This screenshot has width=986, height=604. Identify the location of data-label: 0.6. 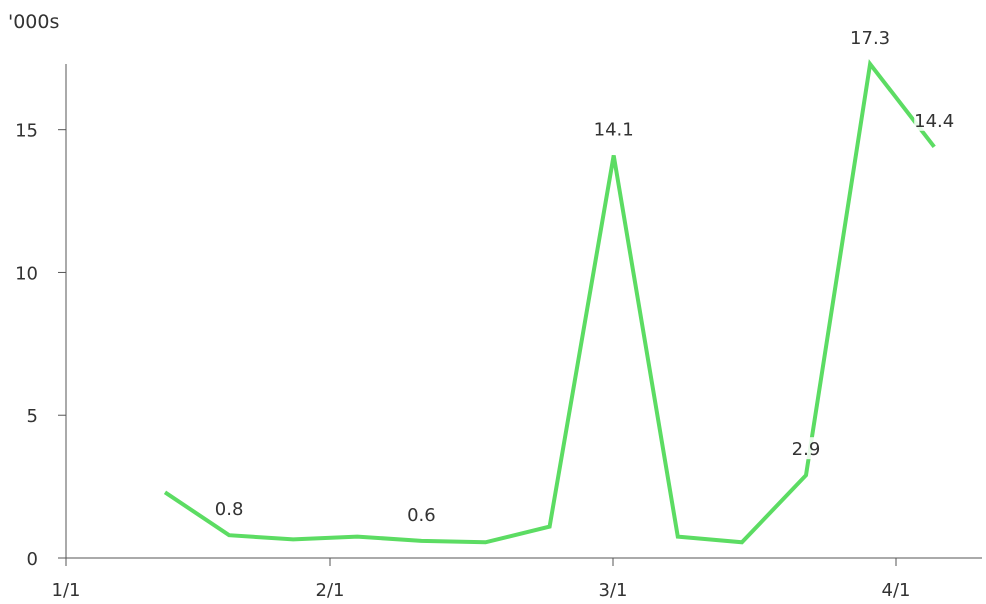
(421, 515).